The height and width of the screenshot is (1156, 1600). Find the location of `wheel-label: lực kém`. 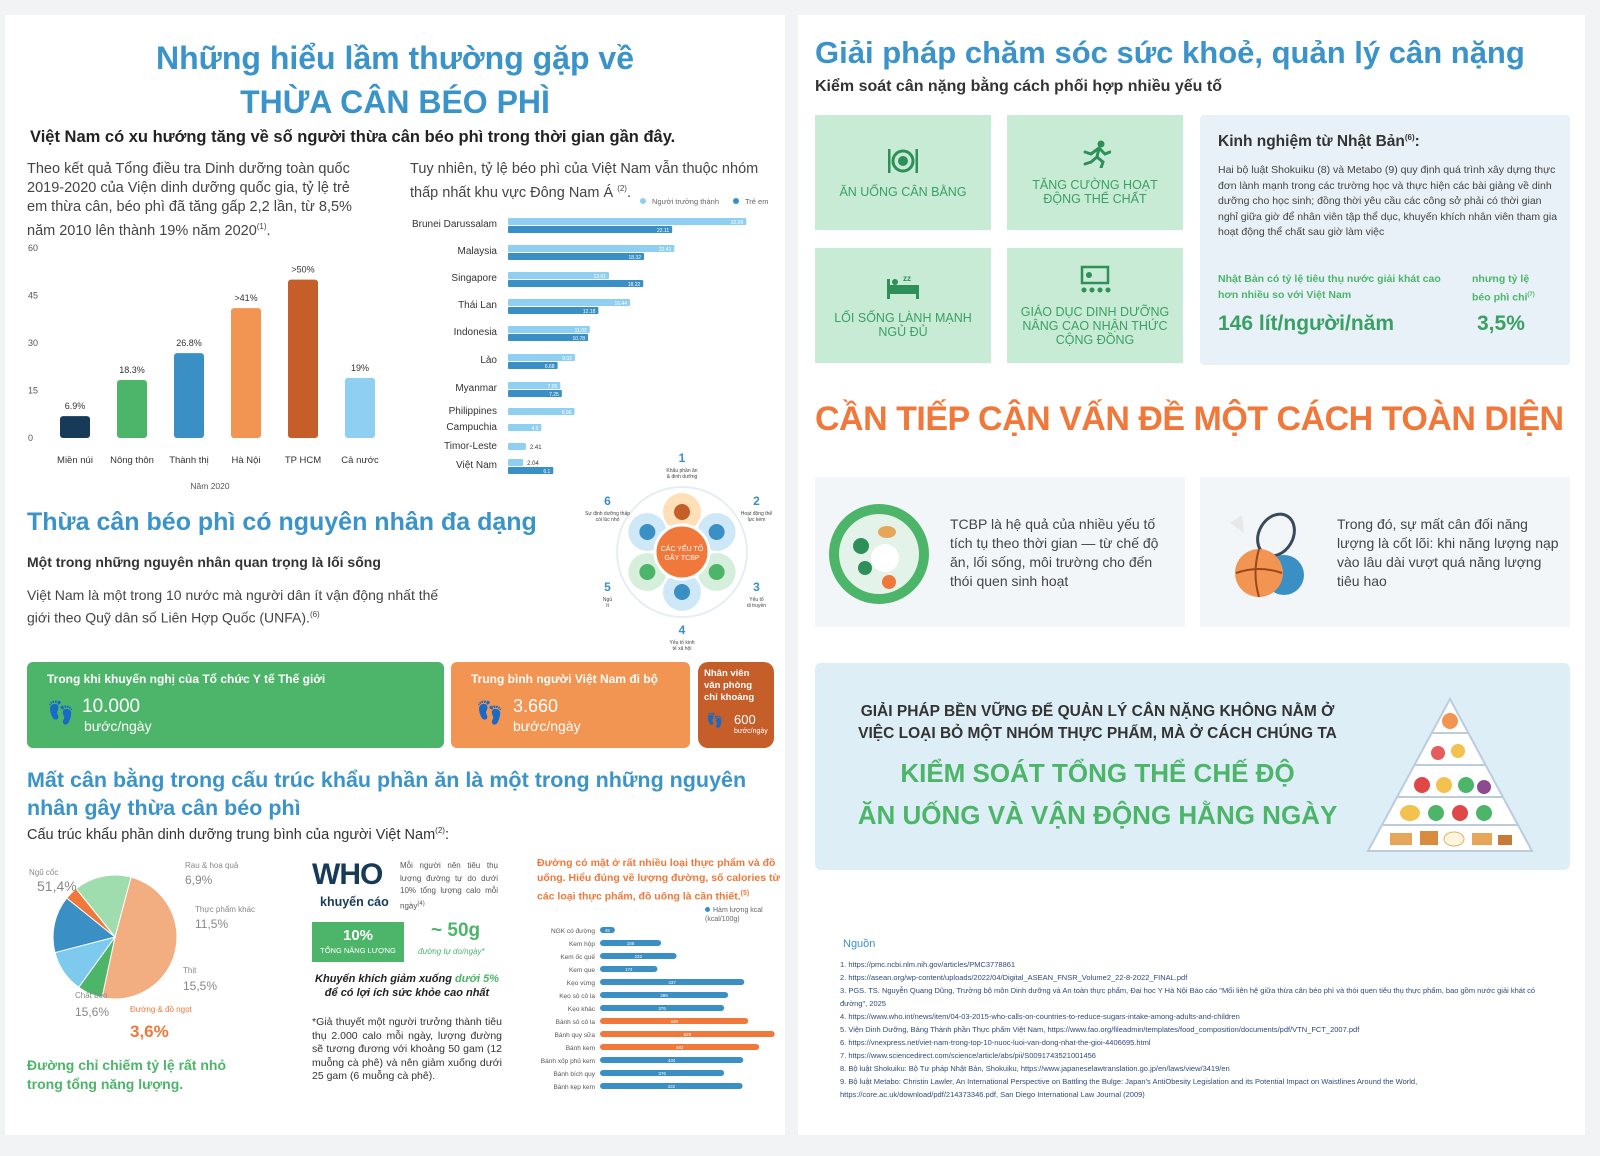

wheel-label: lực kém is located at coordinates (757, 520).